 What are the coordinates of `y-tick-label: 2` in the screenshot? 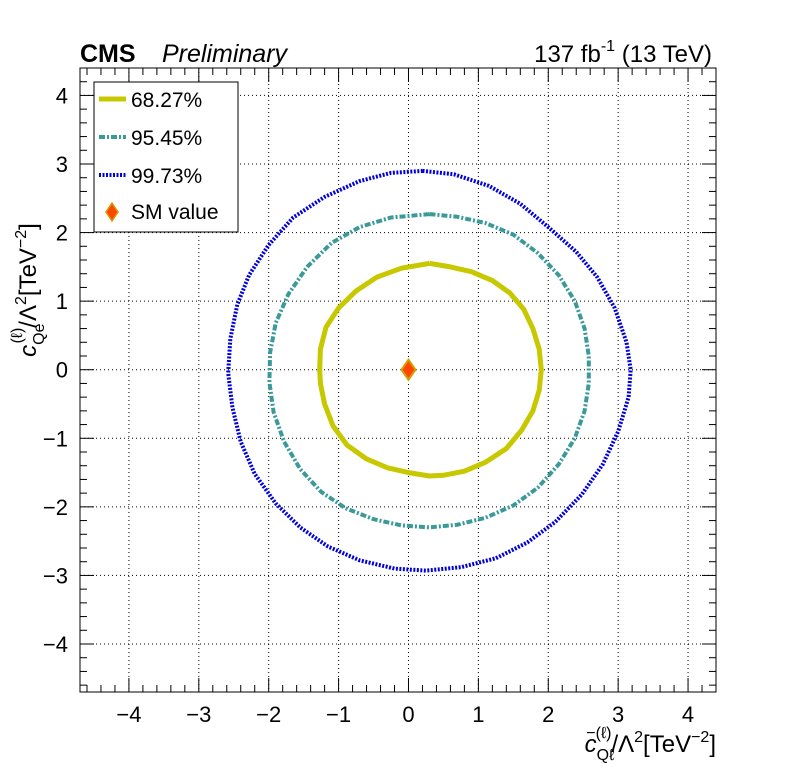 It's located at (62, 233).